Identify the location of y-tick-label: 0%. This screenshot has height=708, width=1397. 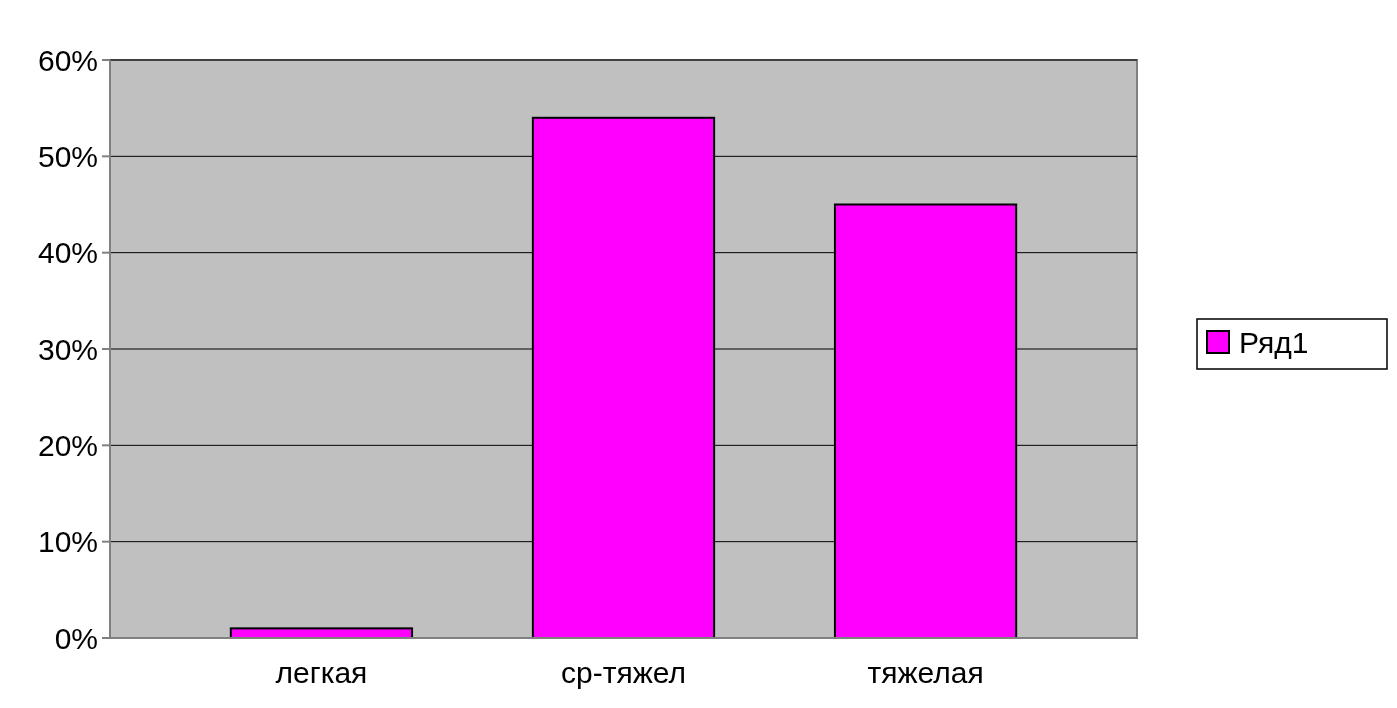
(76, 638).